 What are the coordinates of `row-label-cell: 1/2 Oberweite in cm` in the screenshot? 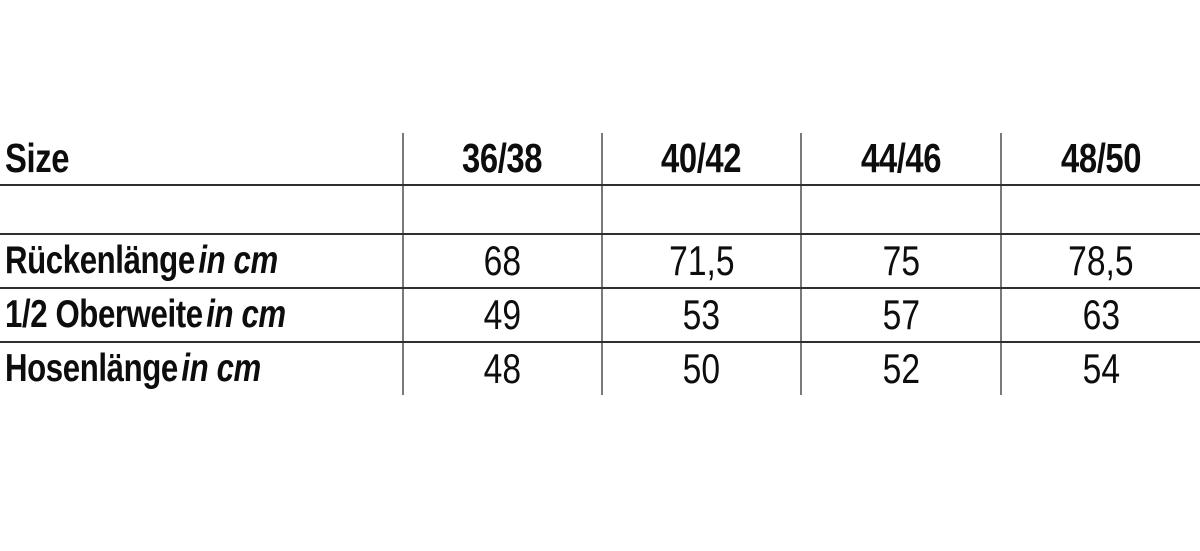 It's located at (201, 315).